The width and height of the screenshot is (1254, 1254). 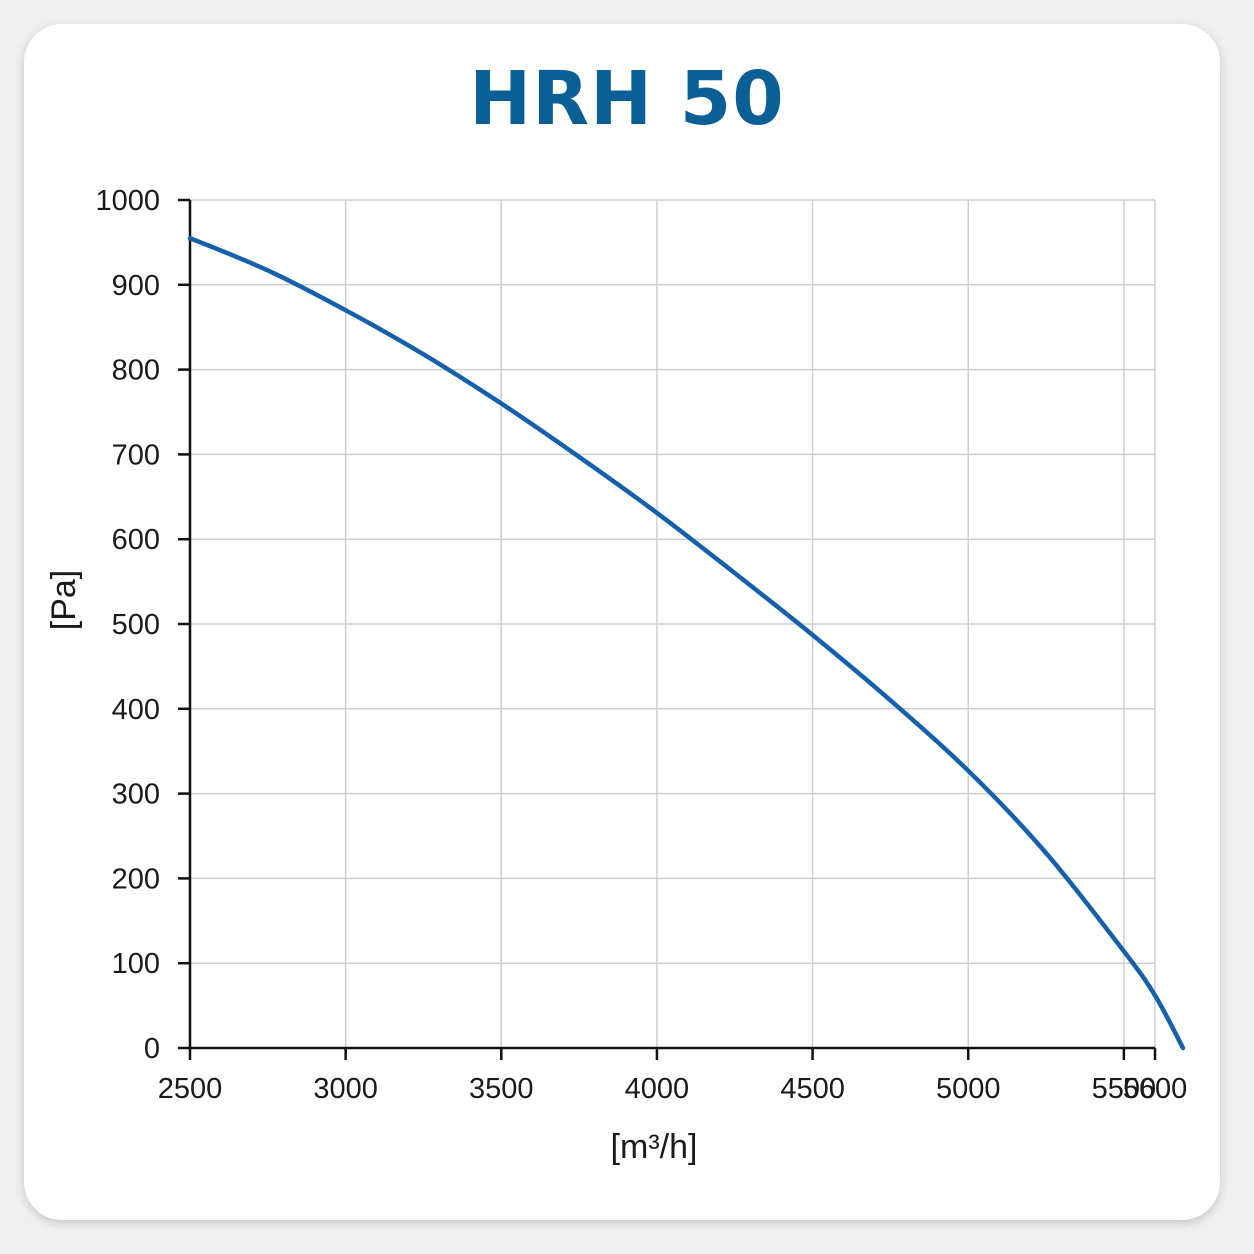 What do you see at coordinates (152, 1049) in the screenshot?
I see `y-tick-label: 0` at bounding box center [152, 1049].